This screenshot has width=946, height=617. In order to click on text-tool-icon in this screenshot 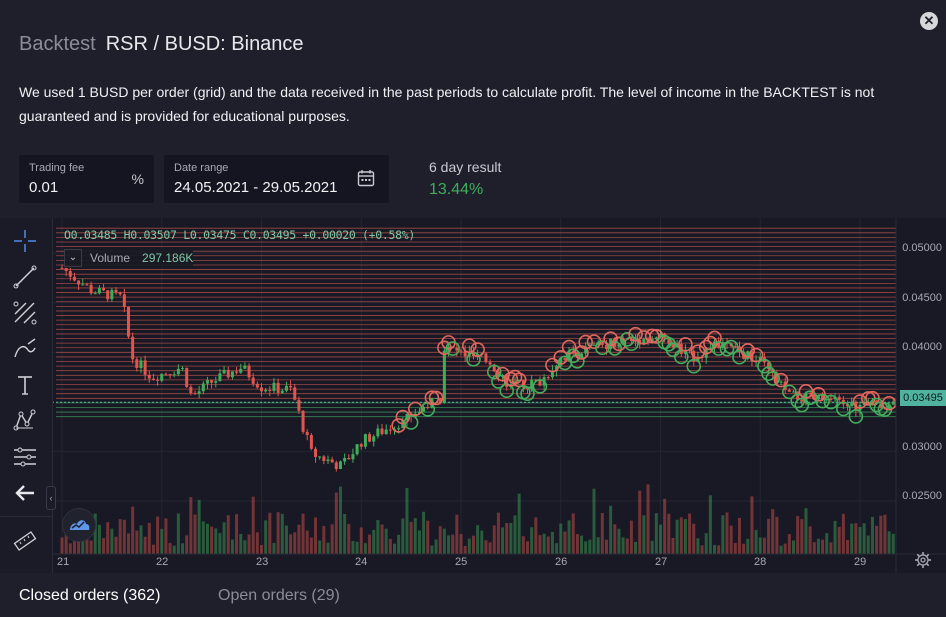, I will do `click(25, 385)`.